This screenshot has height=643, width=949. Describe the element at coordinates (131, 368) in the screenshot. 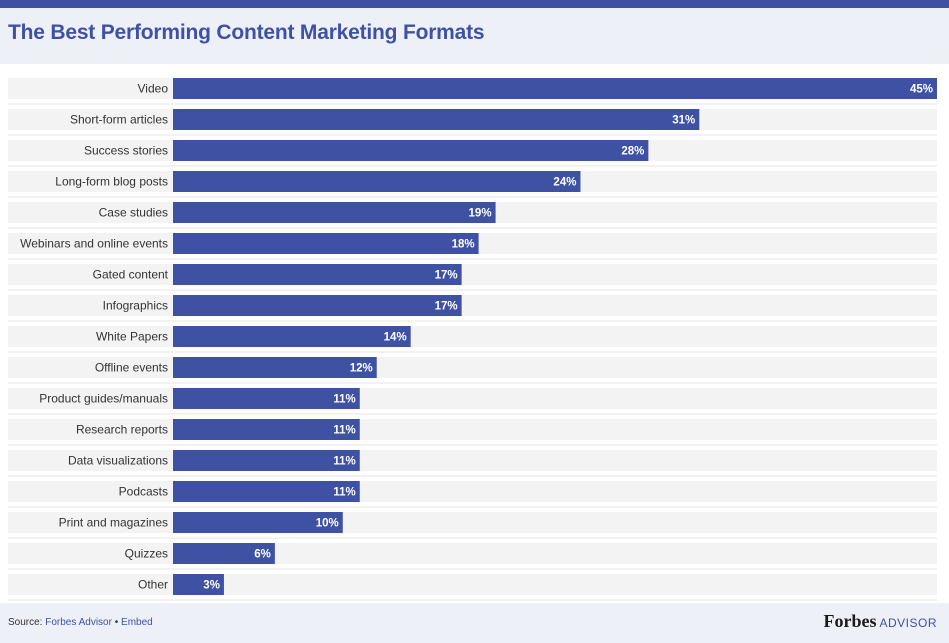

I see `category-label: Offline events` at that location.